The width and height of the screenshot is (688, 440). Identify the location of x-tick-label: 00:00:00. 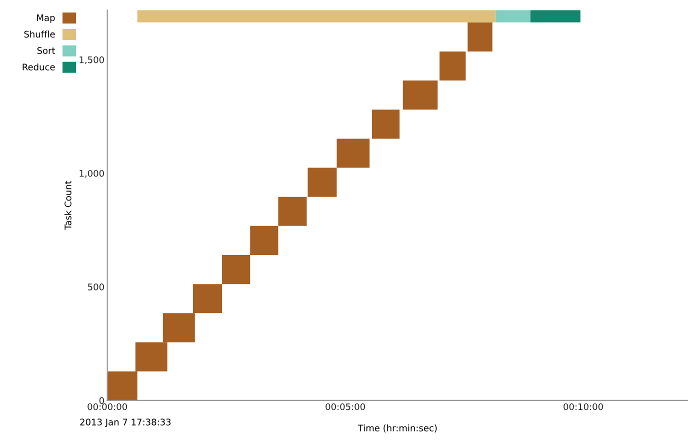
(107, 406).